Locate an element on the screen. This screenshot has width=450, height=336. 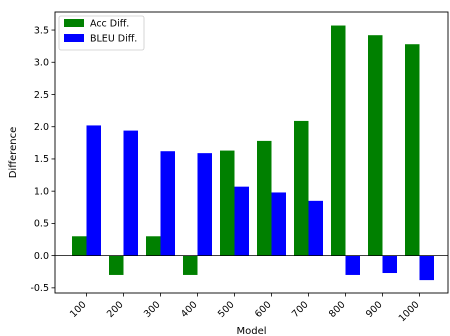
x-axis-title: Model is located at coordinates (251, 331).